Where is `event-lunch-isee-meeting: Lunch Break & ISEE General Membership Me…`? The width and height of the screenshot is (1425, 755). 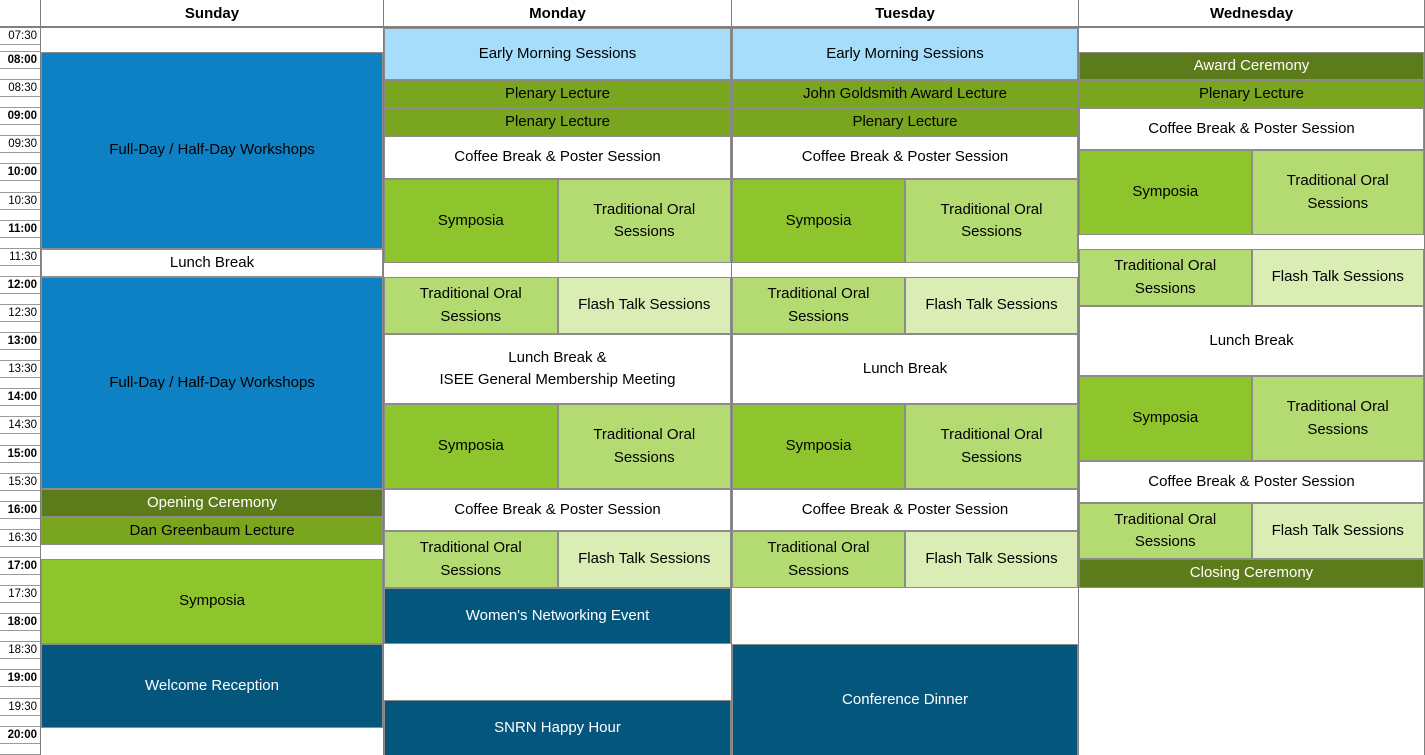 event-lunch-isee-meeting: Lunch Break & ISEE General Membership Me… is located at coordinates (557, 369).